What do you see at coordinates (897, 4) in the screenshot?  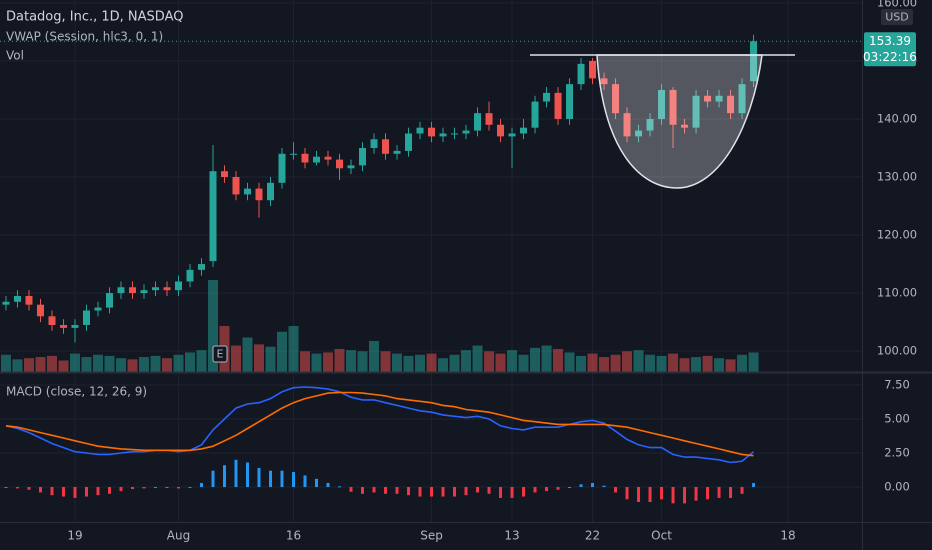 I see `y-tick-label: 160.00` at bounding box center [897, 4].